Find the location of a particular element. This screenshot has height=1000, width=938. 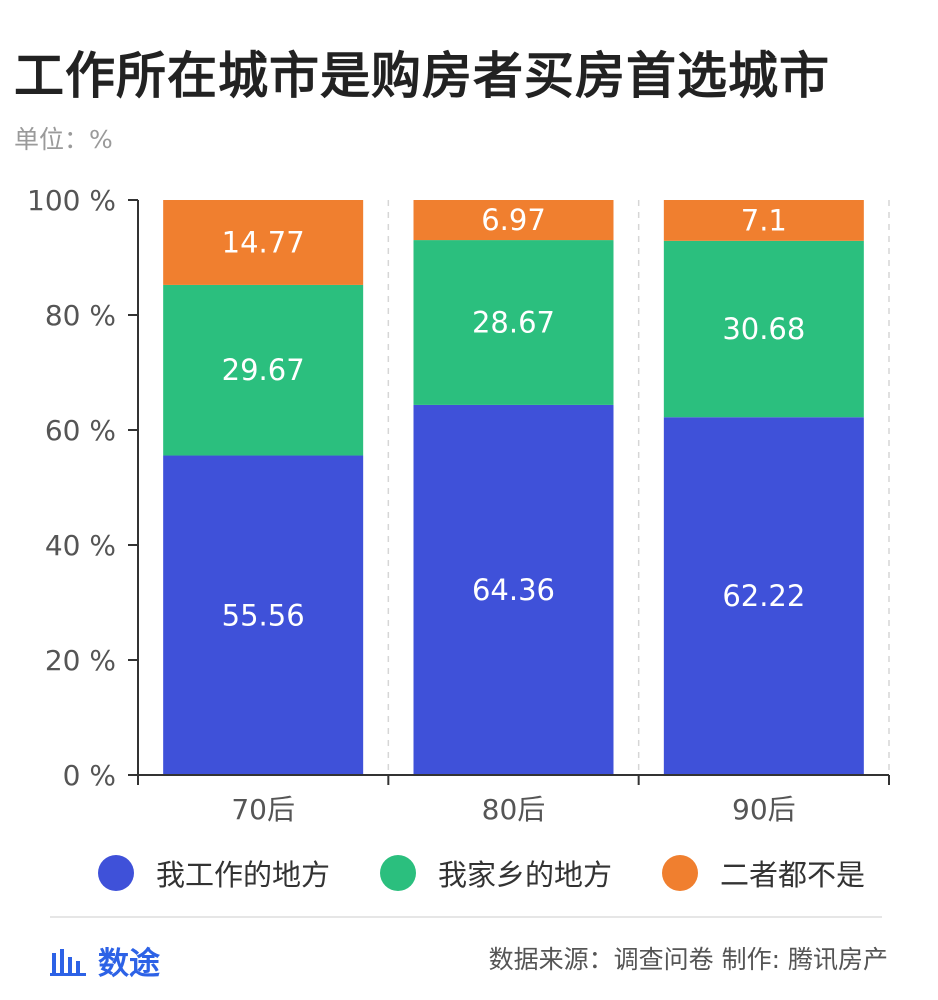

bar-value-label: 7.1 is located at coordinates (764, 220).